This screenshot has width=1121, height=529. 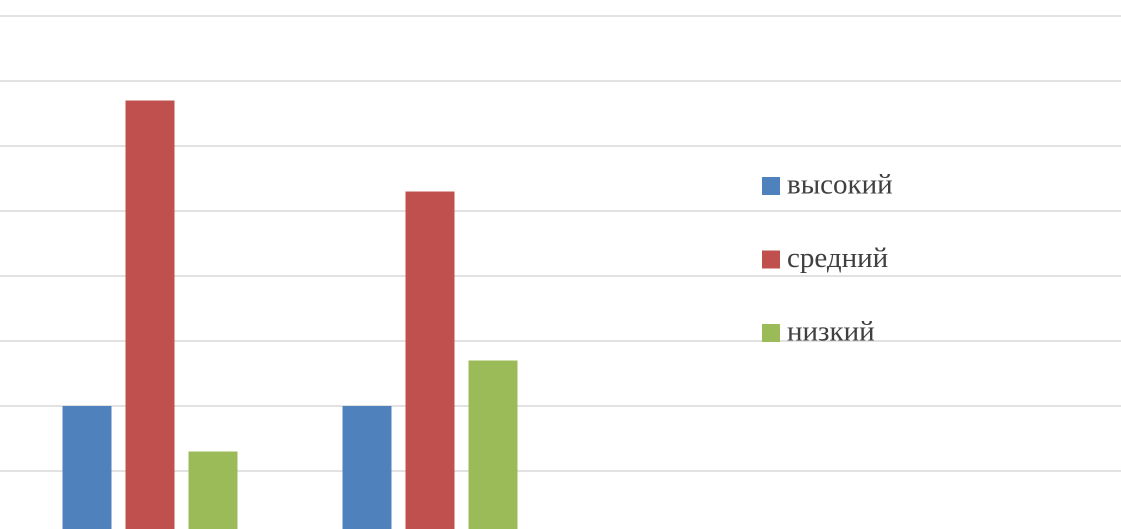 What do you see at coordinates (837, 258) in the screenshot?
I see `legend-label: средний` at bounding box center [837, 258].